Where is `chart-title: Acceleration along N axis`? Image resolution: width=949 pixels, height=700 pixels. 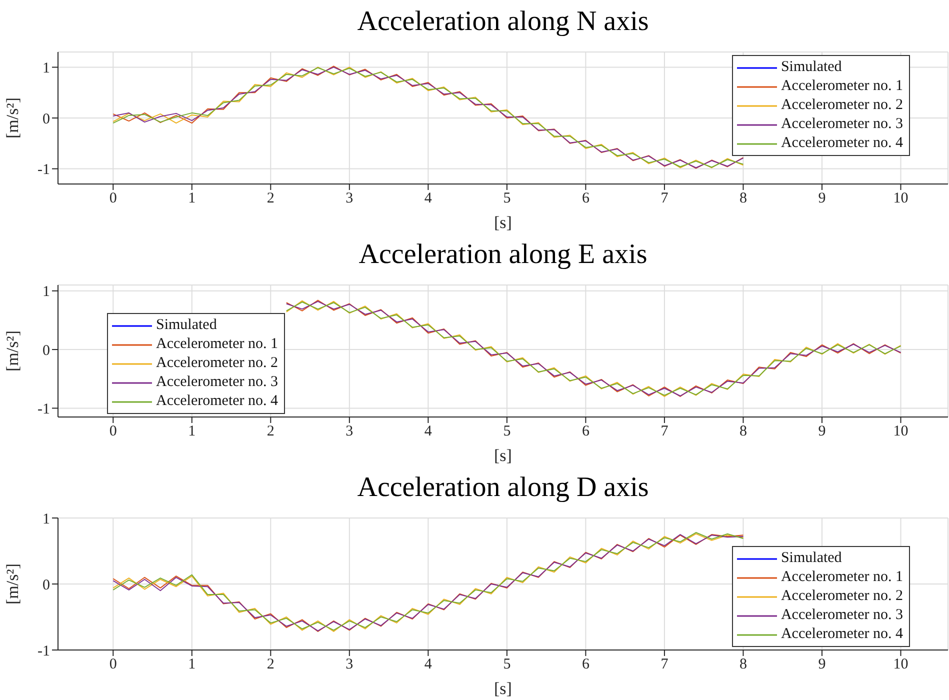 chart-title: Acceleration along N axis is located at coordinates (503, 22).